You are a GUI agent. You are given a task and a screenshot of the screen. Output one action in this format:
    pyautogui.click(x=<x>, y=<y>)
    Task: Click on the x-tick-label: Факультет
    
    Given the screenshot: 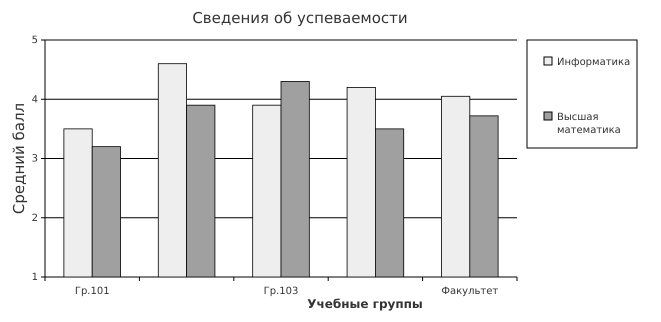 What is the action you would take?
    pyautogui.click(x=469, y=292)
    